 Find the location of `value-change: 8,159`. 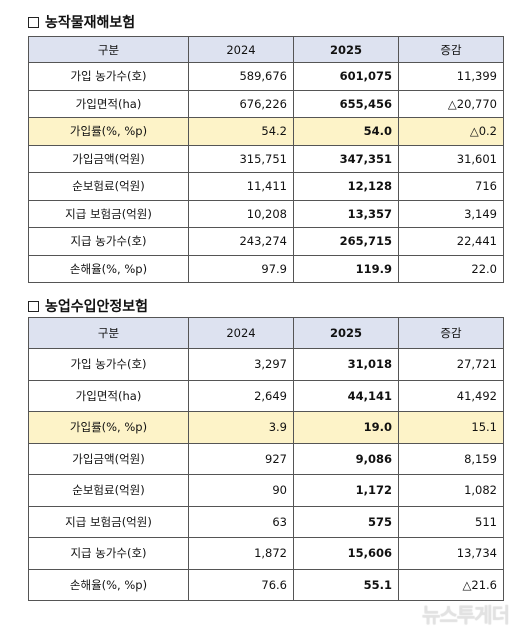

value-change: 8,159 is located at coordinates (451, 458).